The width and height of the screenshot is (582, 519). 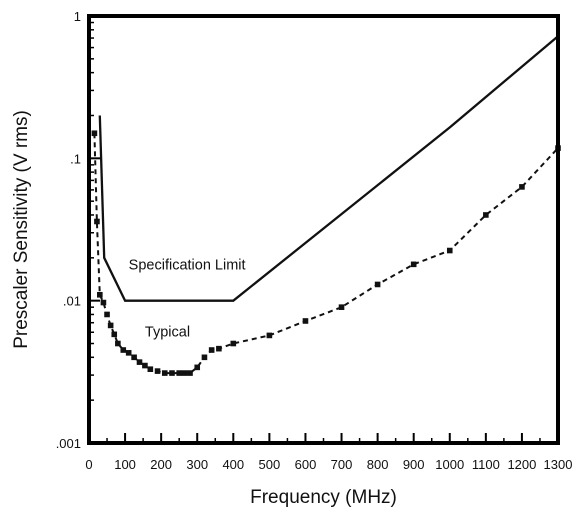 I want to click on x-tick-label: 1200, so click(x=521, y=464).